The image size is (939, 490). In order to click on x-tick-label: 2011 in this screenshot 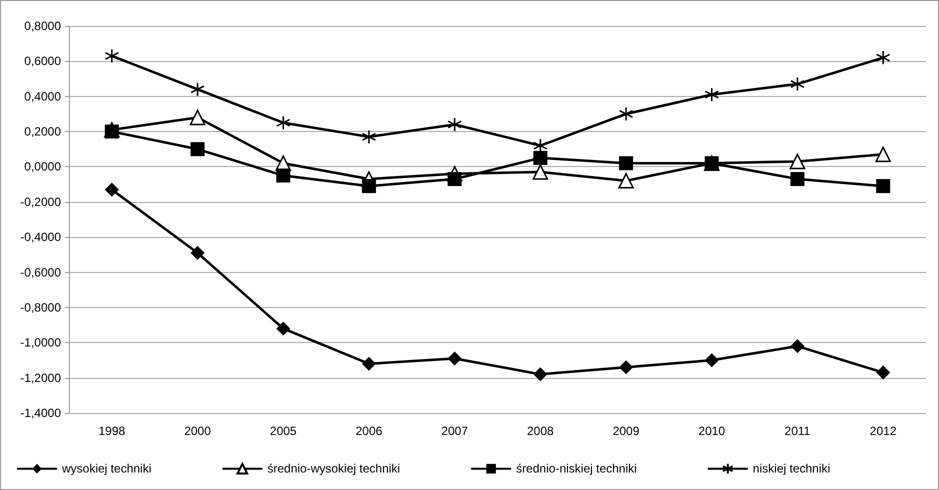, I will do `click(797, 431)`.